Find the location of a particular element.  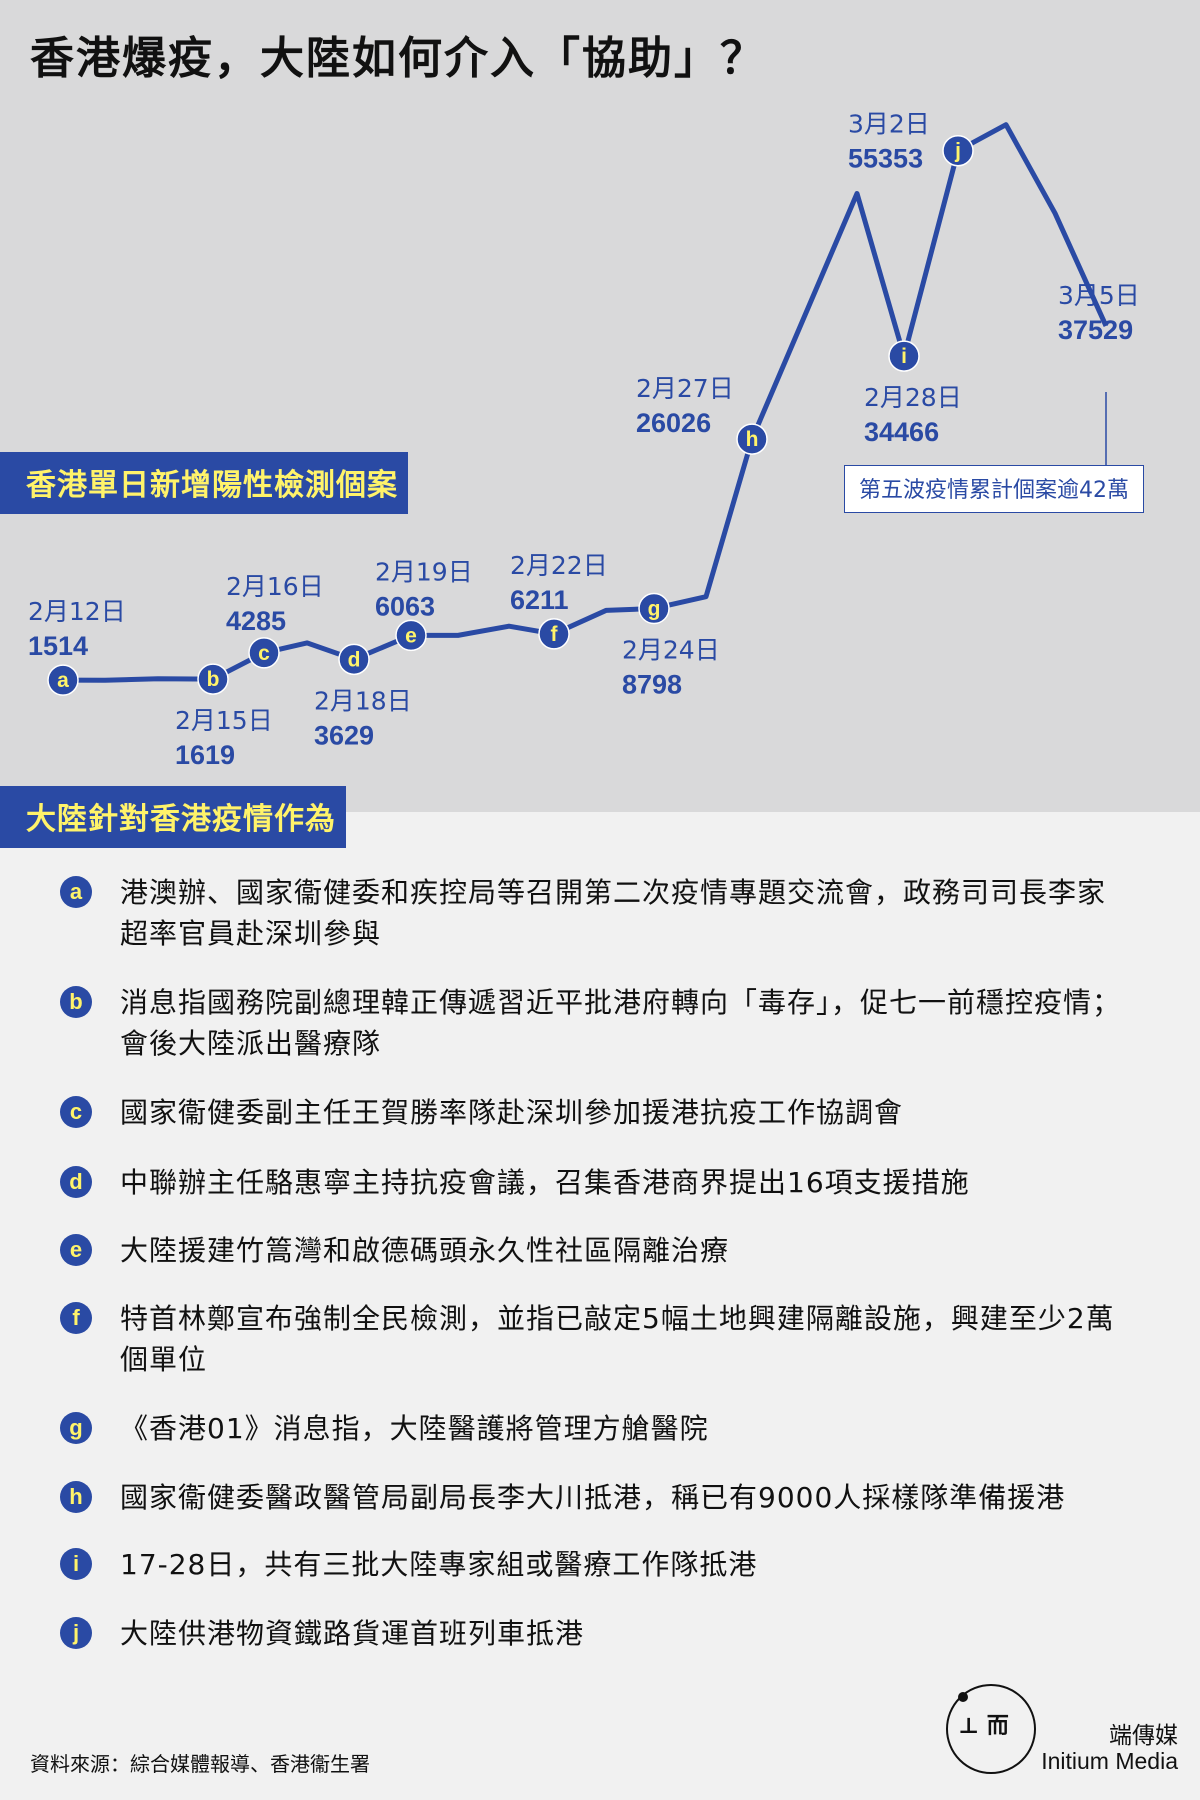

event-item-f: f 特首林鄭宣布強制全民檢測，並指已敲定5幅土地興建隔離設施，興建至少2萬個單位 is located at coordinates (600, 1339).